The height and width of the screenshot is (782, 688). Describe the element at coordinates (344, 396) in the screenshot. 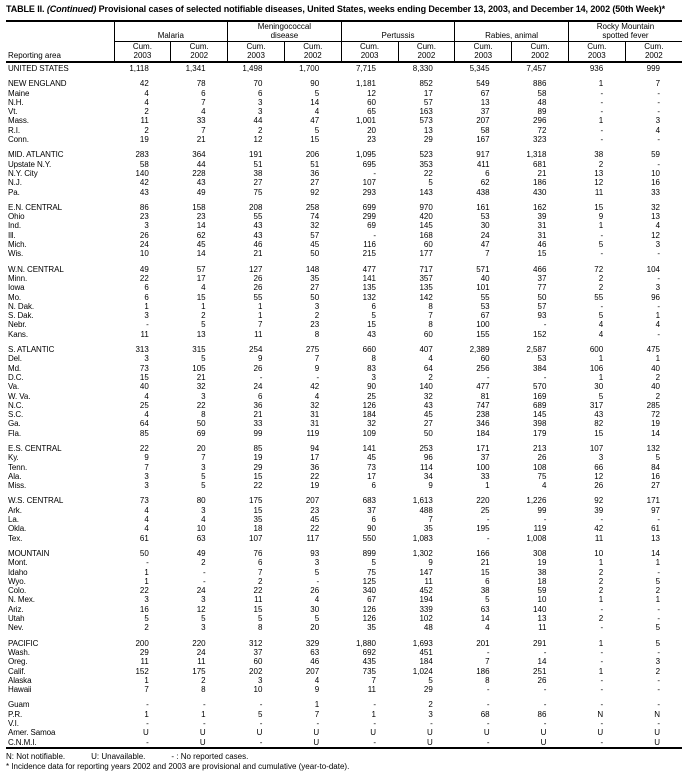

I see `table-row: W. Va. 4 3 6 4 25 32 81 169 5 2` at that location.